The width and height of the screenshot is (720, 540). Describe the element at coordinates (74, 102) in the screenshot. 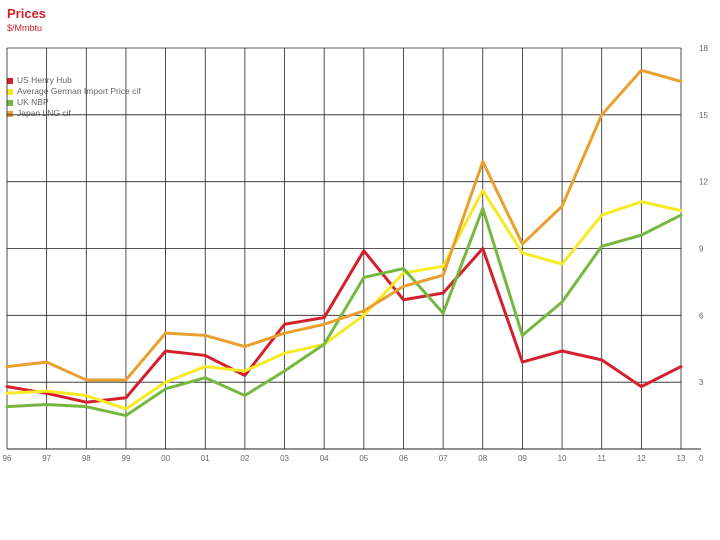

I see `legend-item: UK NBP` at that location.